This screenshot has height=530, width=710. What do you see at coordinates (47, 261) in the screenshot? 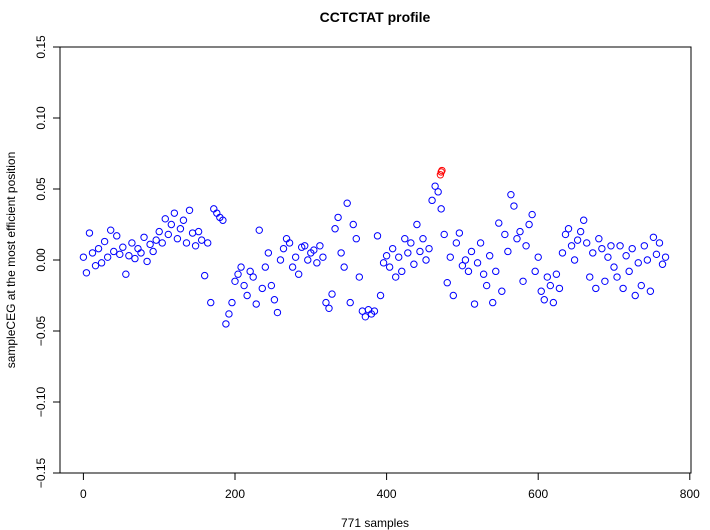
I see `y-axis: −0.15 −0.10 −0.05 0.00 0.05 0.10 0.15` at bounding box center [47, 261].